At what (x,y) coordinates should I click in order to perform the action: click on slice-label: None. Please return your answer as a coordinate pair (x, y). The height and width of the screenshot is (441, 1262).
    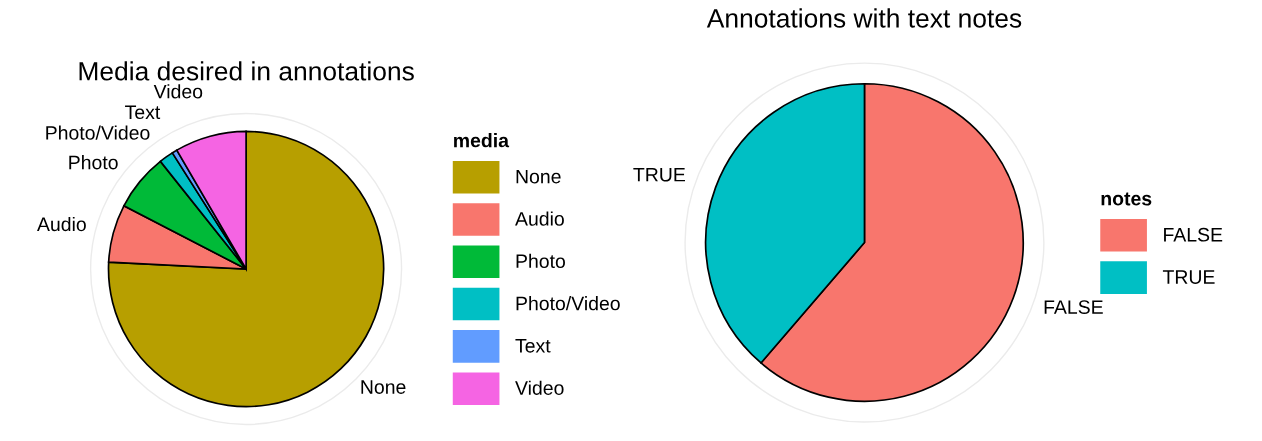
    Looking at the image, I should click on (383, 387).